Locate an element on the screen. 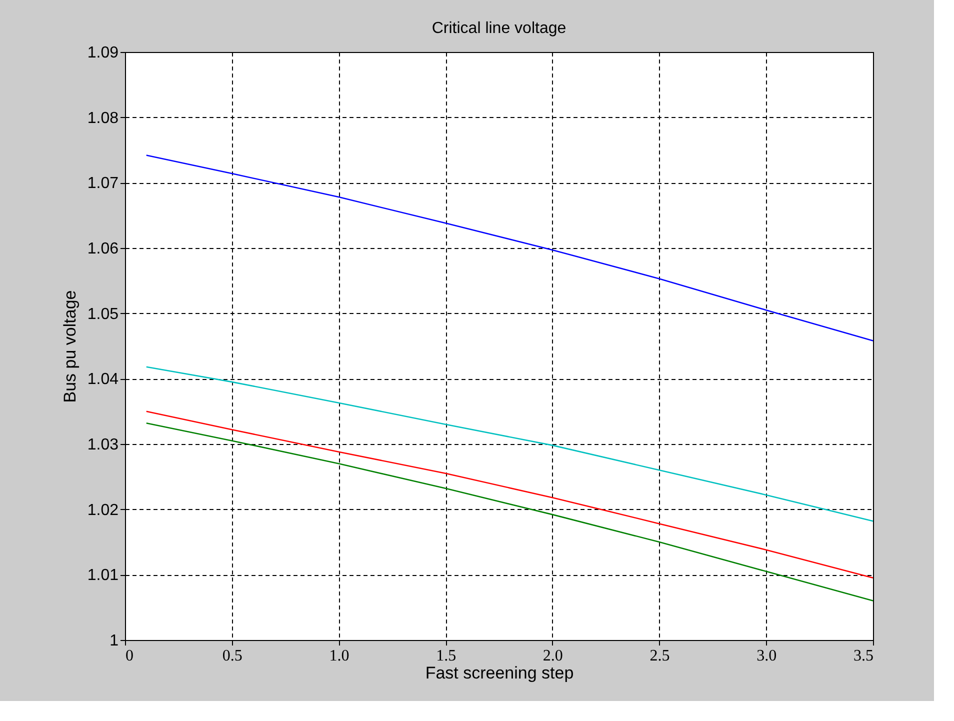  x-tick-label: 2.5 is located at coordinates (660, 656).